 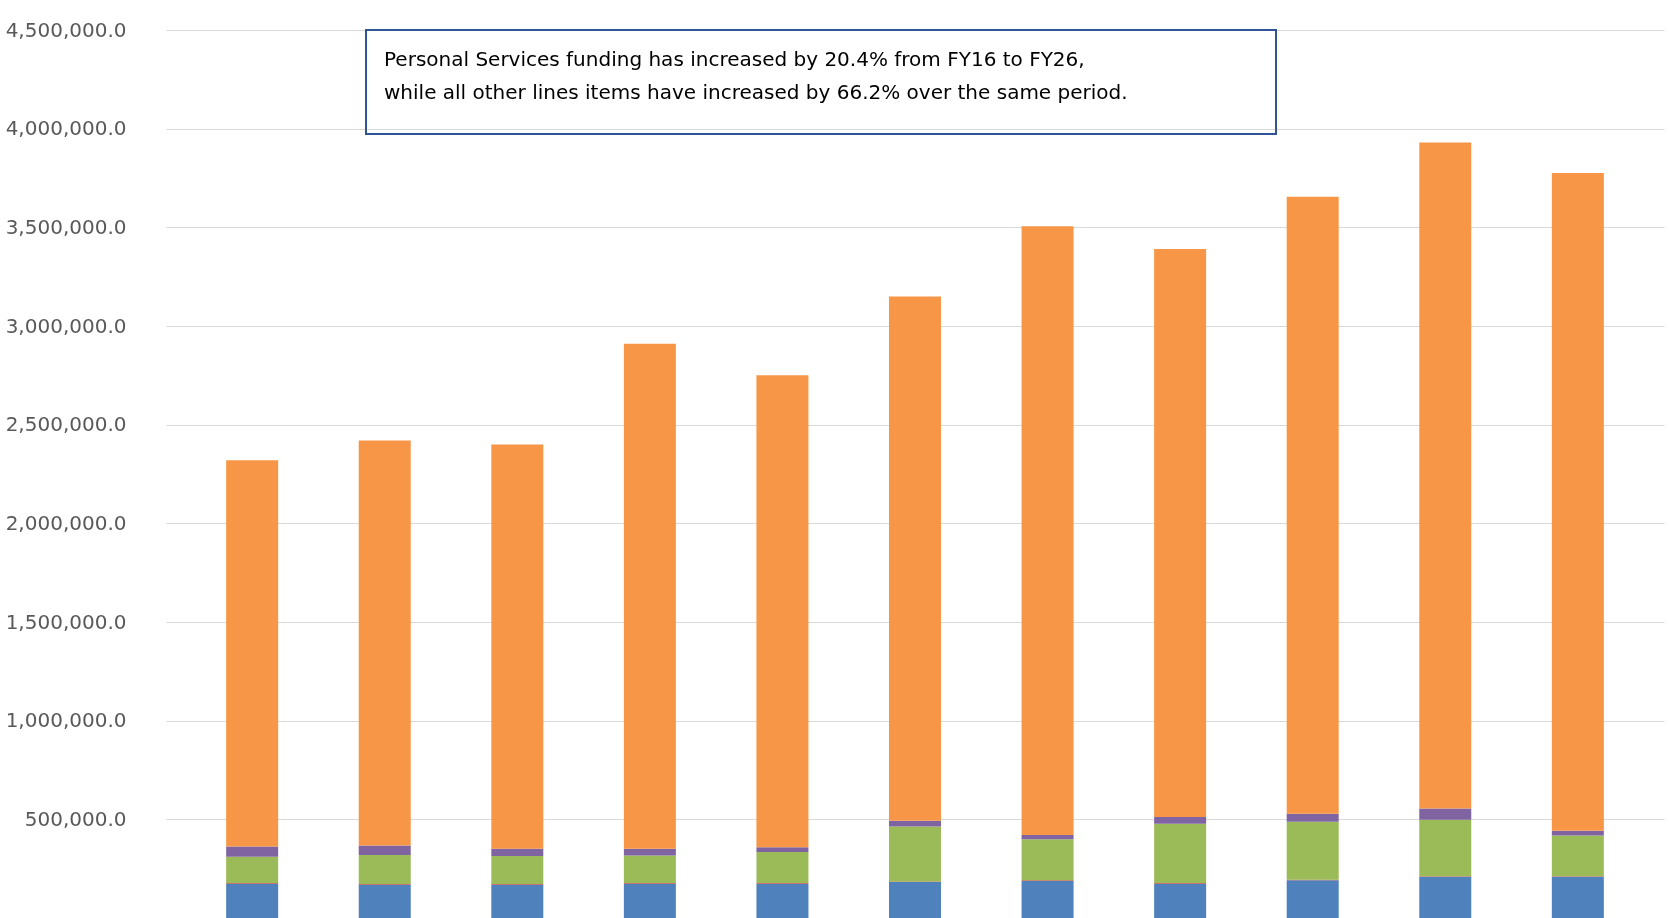 I want to click on y-tick-label: 3,500,000.0, so click(x=66, y=226).